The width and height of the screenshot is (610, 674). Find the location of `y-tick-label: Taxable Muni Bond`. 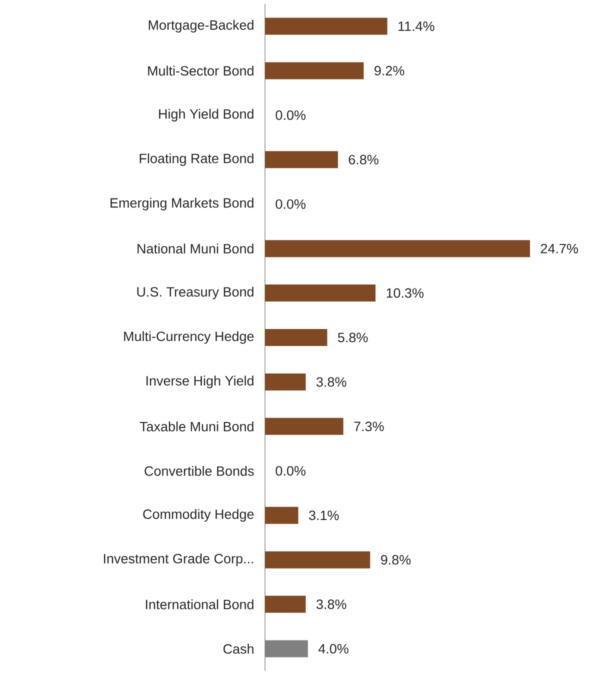

y-tick-label: Taxable Muni Bond is located at coordinates (197, 426).